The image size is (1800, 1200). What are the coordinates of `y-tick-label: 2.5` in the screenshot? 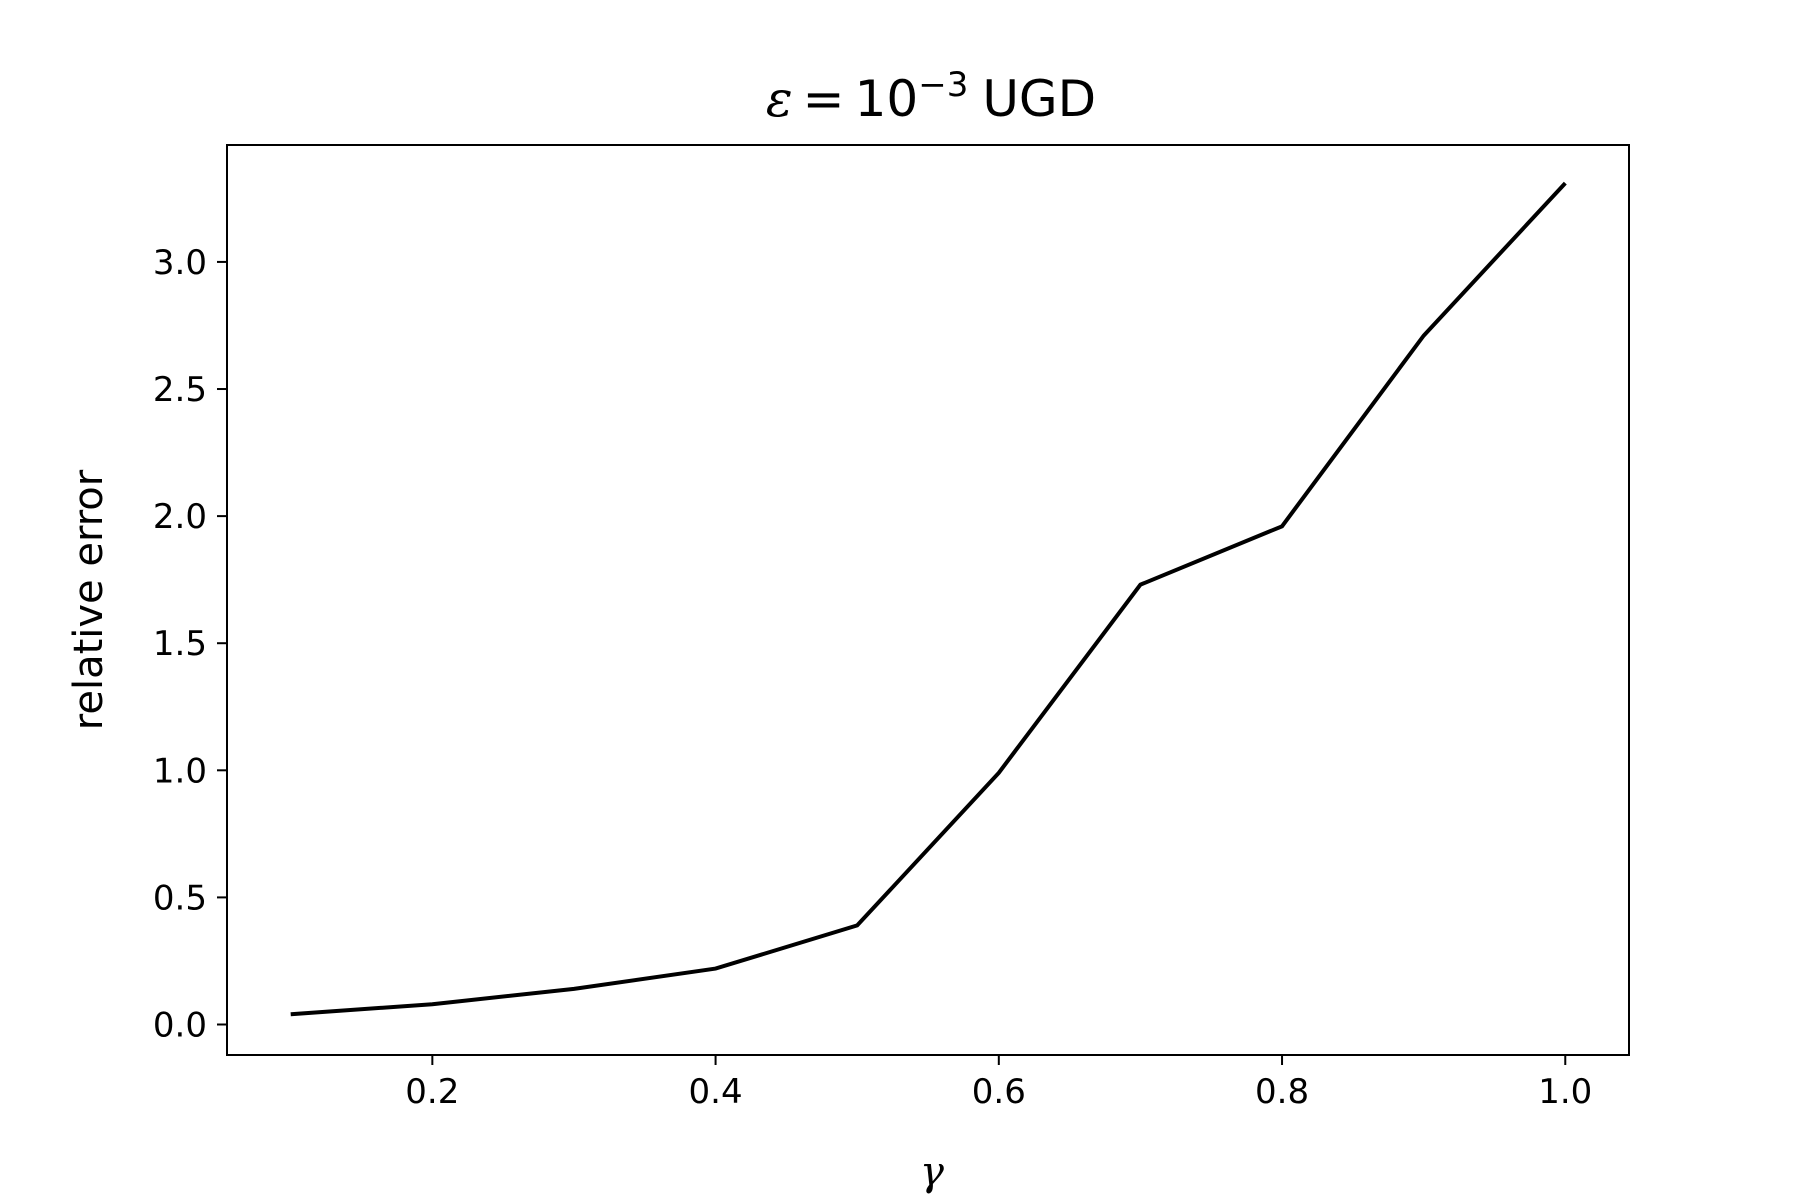 It's located at (180, 390).